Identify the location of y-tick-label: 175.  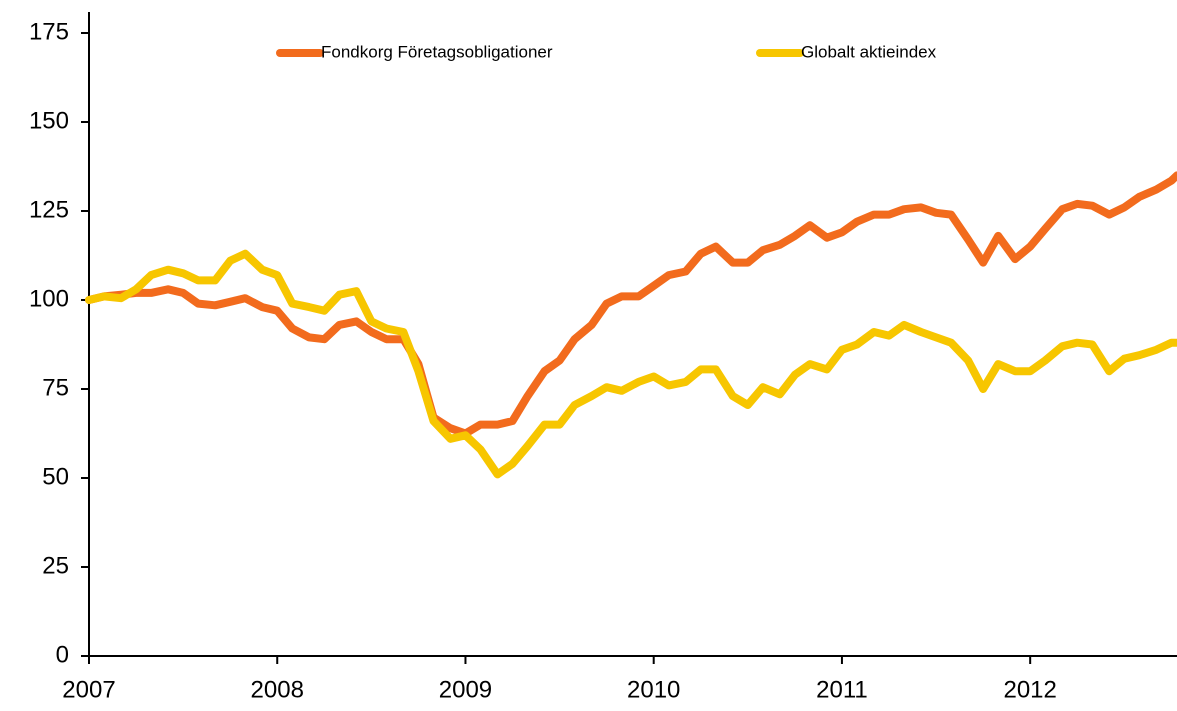
(49, 31).